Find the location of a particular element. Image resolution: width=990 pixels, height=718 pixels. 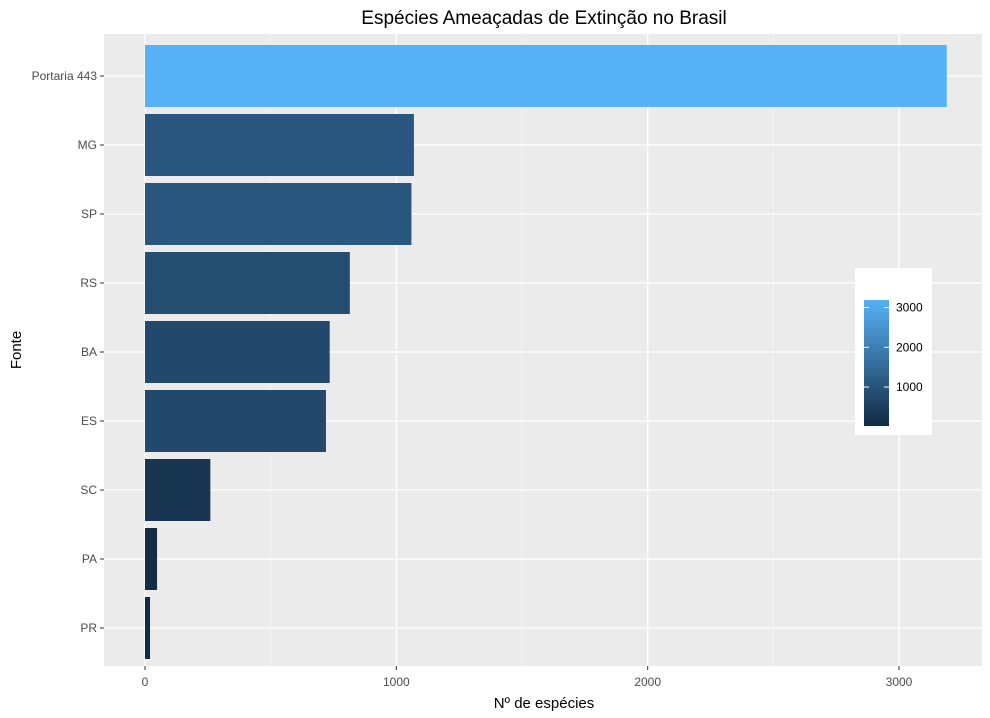

bar-sc is located at coordinates (178, 490).